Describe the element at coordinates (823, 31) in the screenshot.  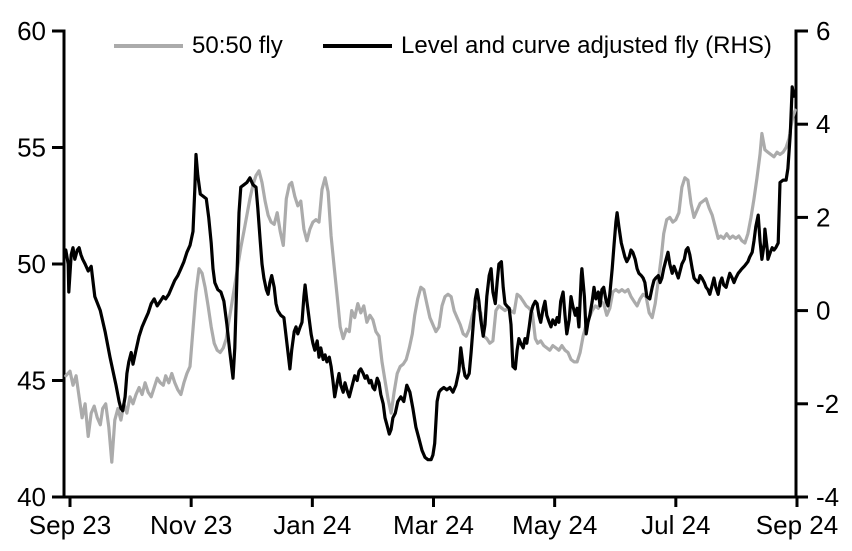
I see `y-right-tick-label: 6` at that location.